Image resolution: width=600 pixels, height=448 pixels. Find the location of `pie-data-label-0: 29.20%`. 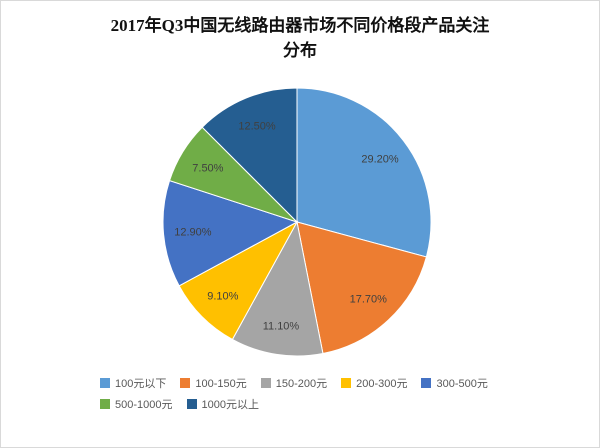

pie-data-label-0: 29.20% is located at coordinates (380, 160).